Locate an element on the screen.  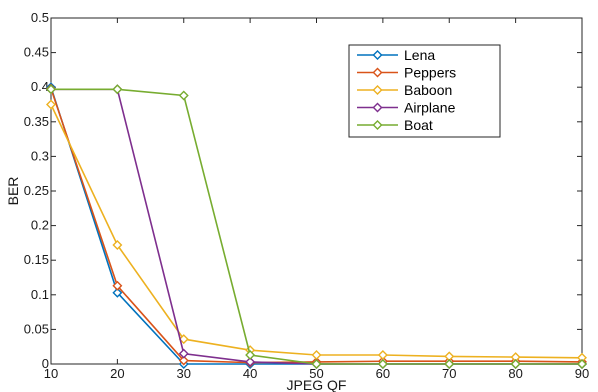
legend-label: Airplane is located at coordinates (430, 108).